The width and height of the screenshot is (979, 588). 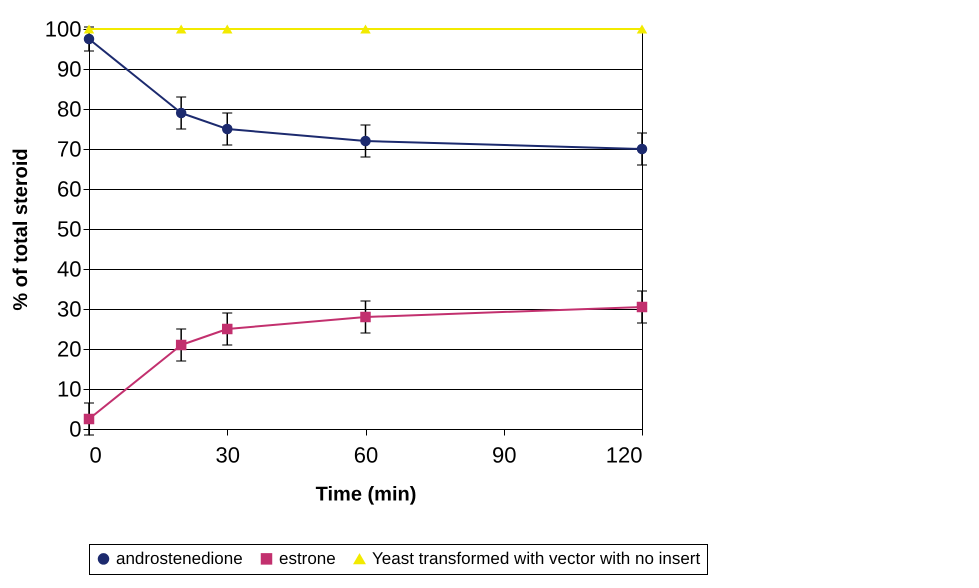 What do you see at coordinates (96, 455) in the screenshot?
I see `x-tick-label: 0` at bounding box center [96, 455].